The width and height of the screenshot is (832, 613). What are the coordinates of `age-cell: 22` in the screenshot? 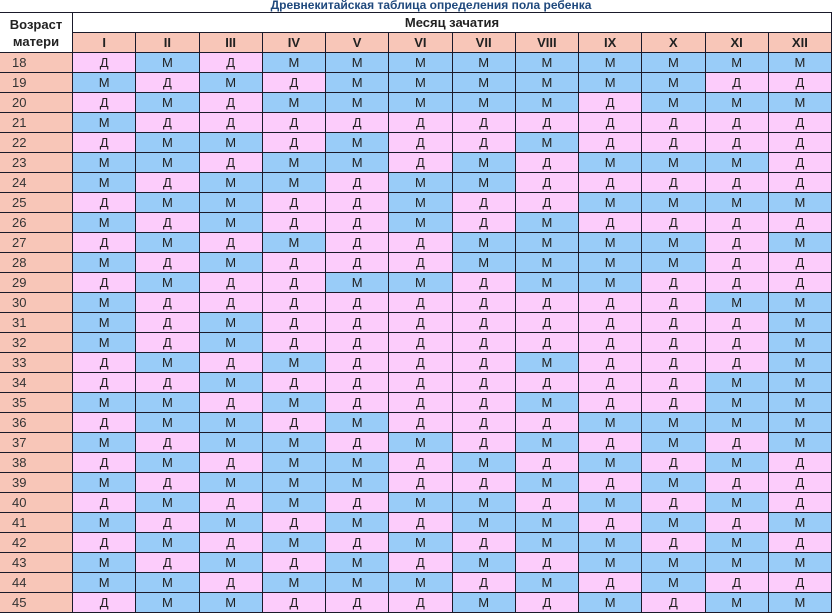 It's located at (36, 142).